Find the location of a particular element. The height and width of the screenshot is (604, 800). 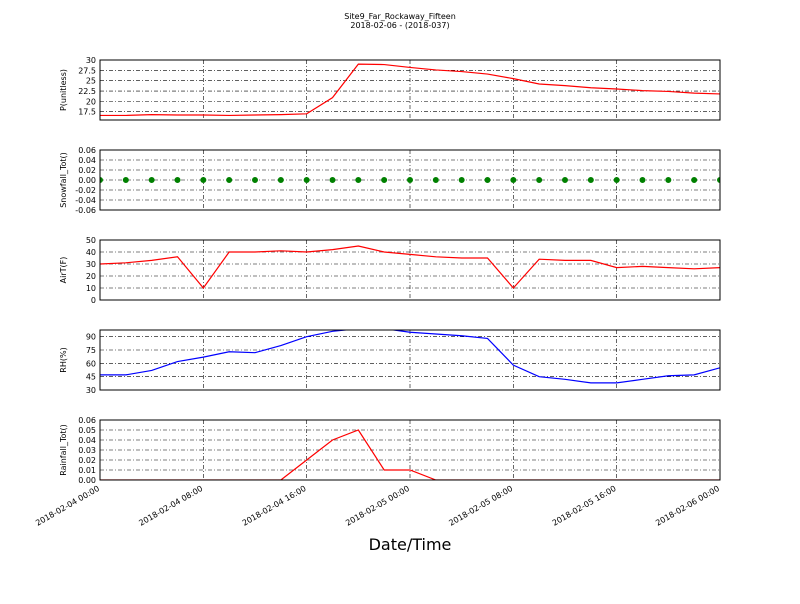

chart-title: Site9_Far_Rockaway_Fifteen is located at coordinates (400, 16).